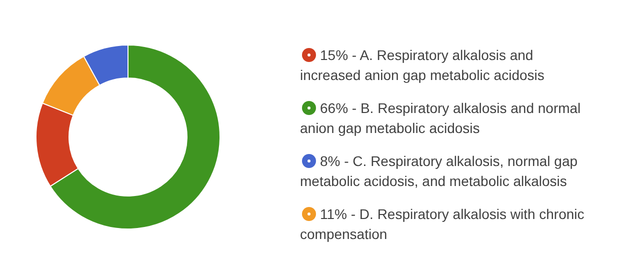  I want to click on legend-label: 15% - A. Respiratory alkalosis and increased anion gap metabolic acidosis, so click(422, 65).